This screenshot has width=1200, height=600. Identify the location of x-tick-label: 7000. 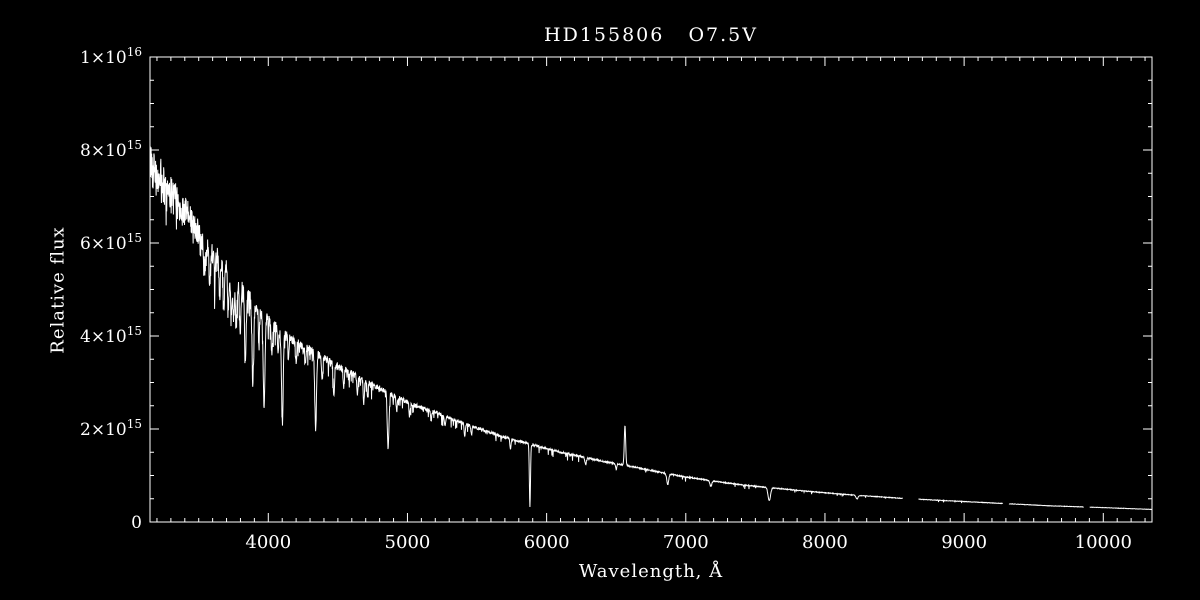
(686, 542).